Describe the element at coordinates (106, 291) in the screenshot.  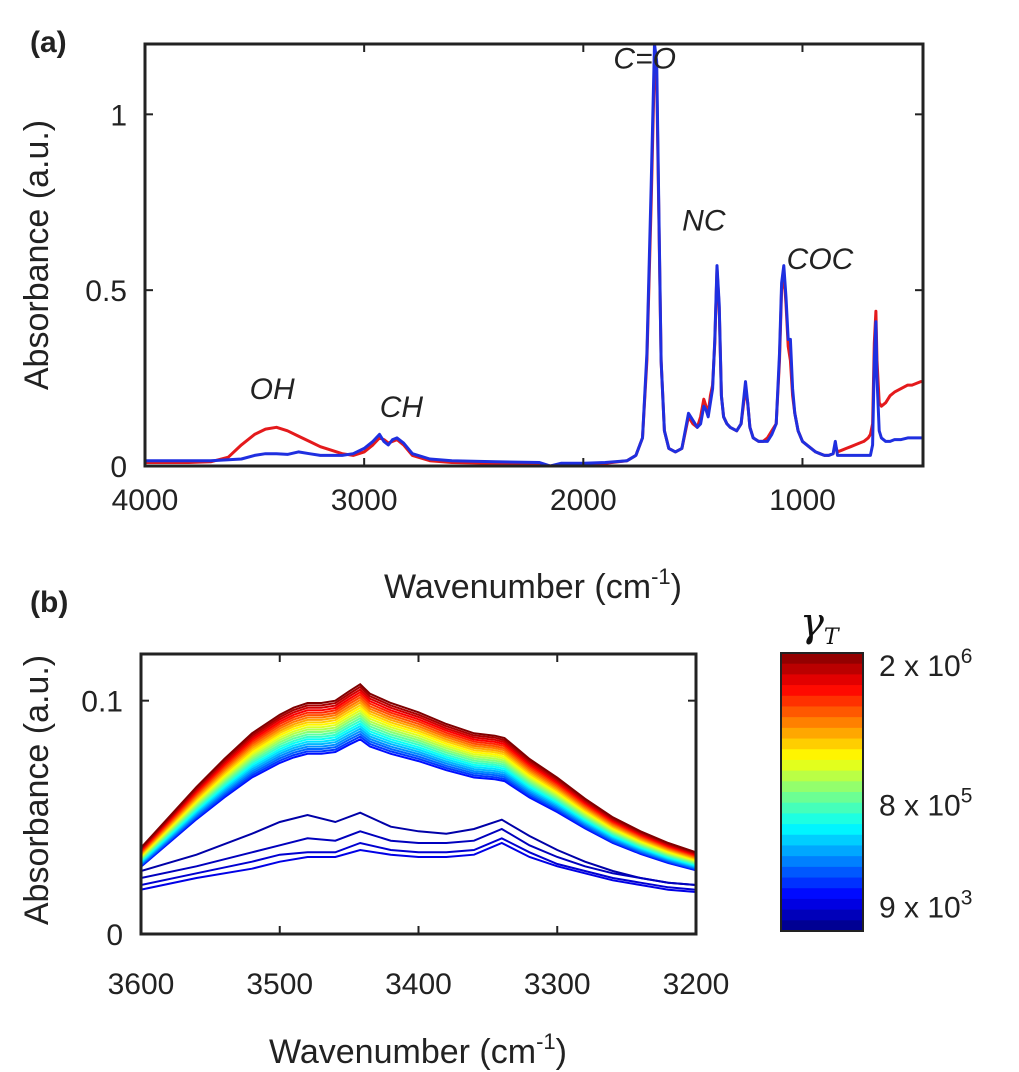
I see `y-tick-label: 0.5` at that location.